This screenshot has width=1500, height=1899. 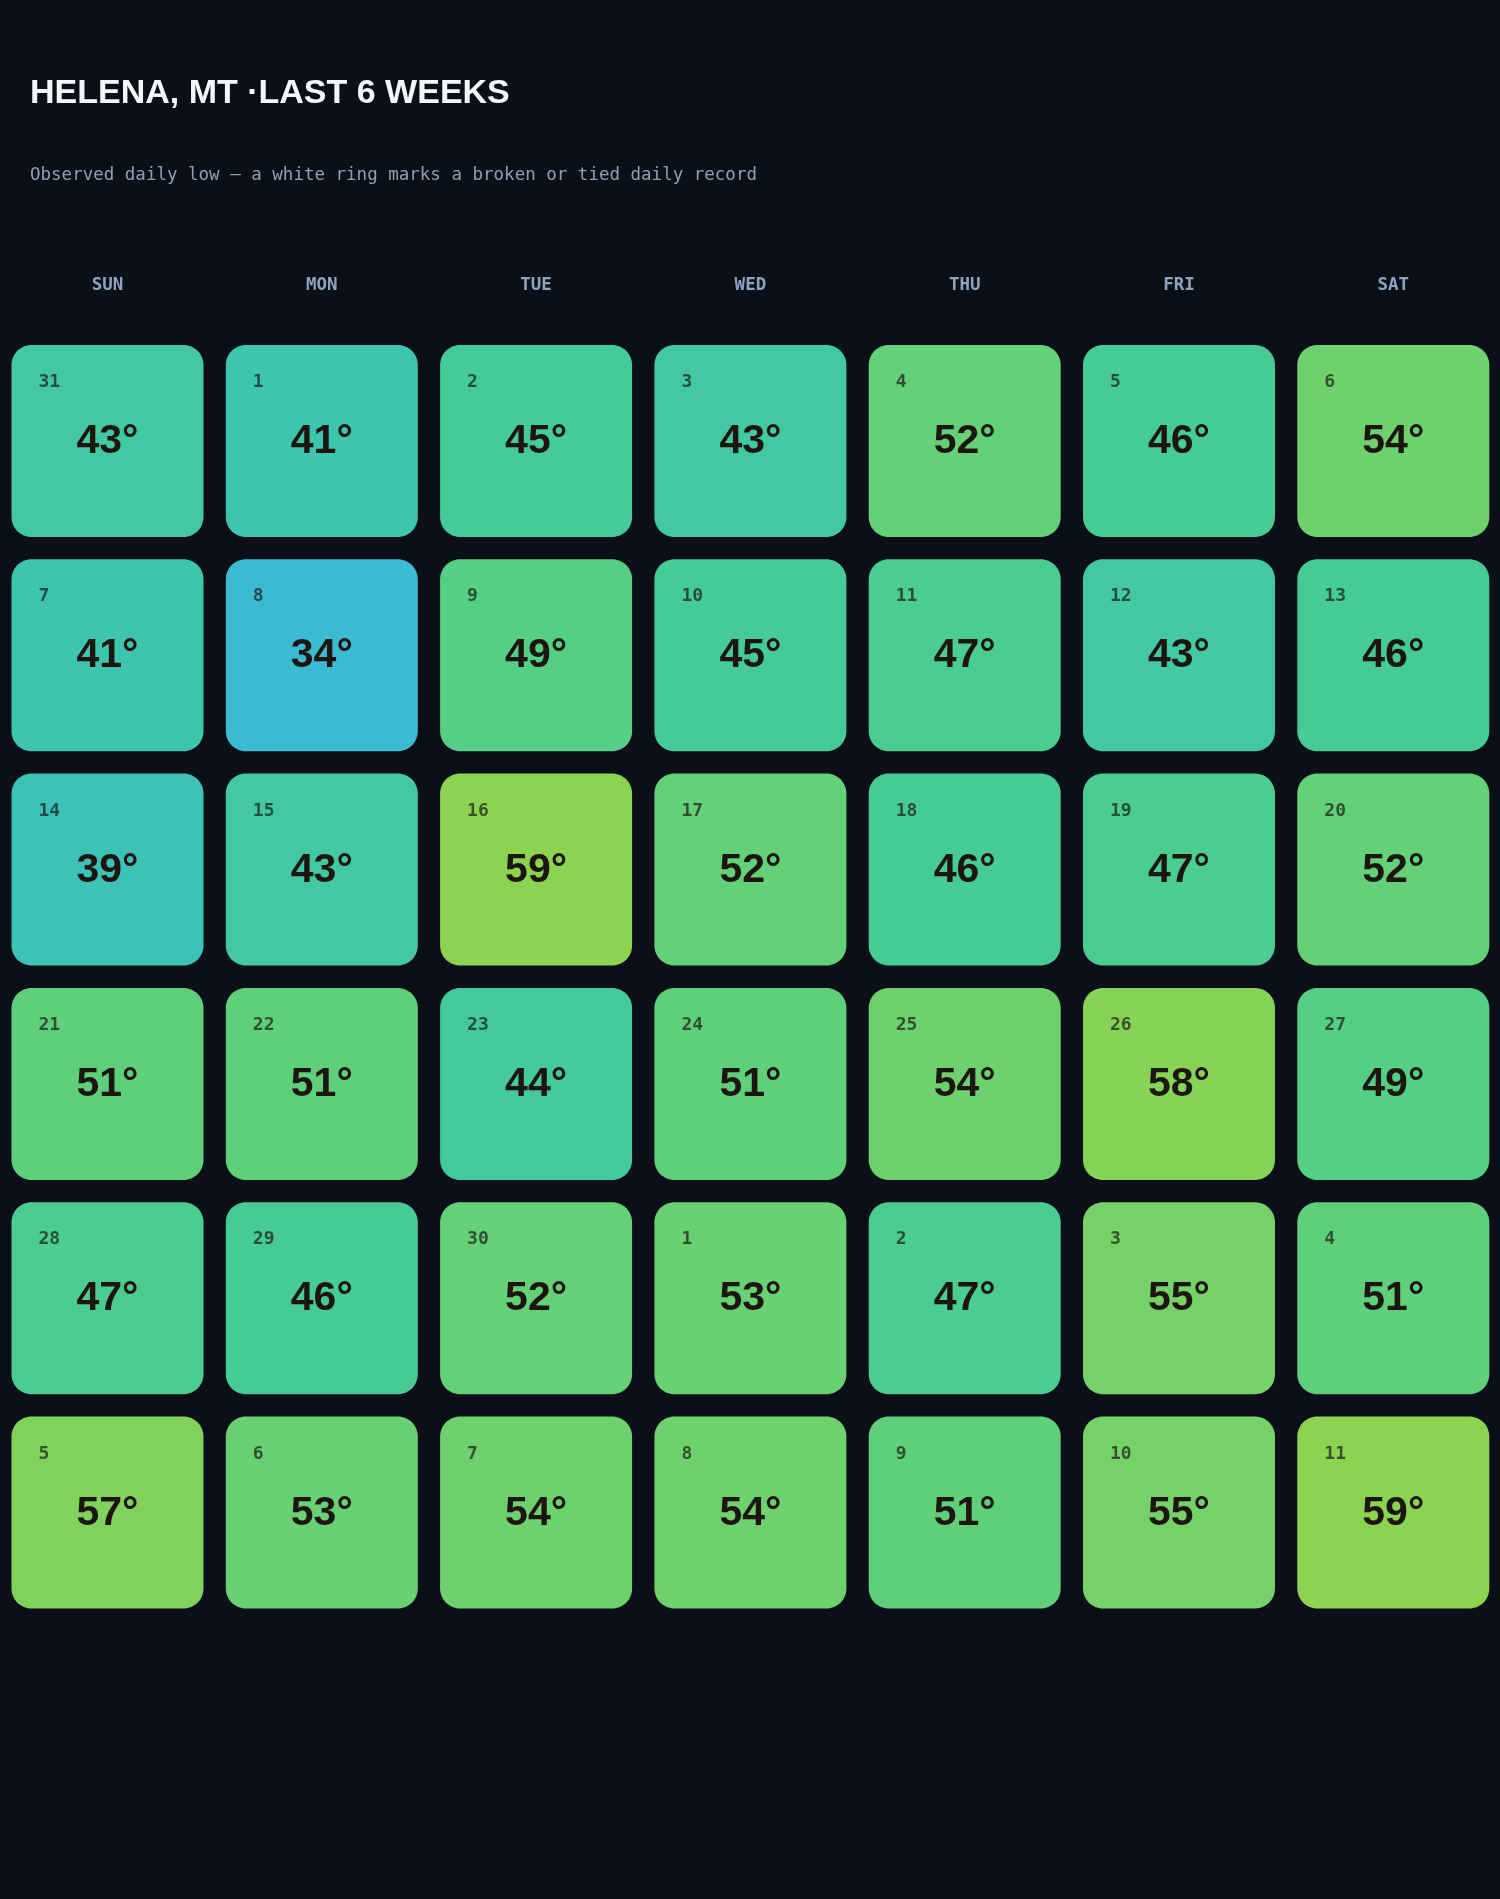 What do you see at coordinates (49, 1238) in the screenshot?
I see `annotation: 28` at bounding box center [49, 1238].